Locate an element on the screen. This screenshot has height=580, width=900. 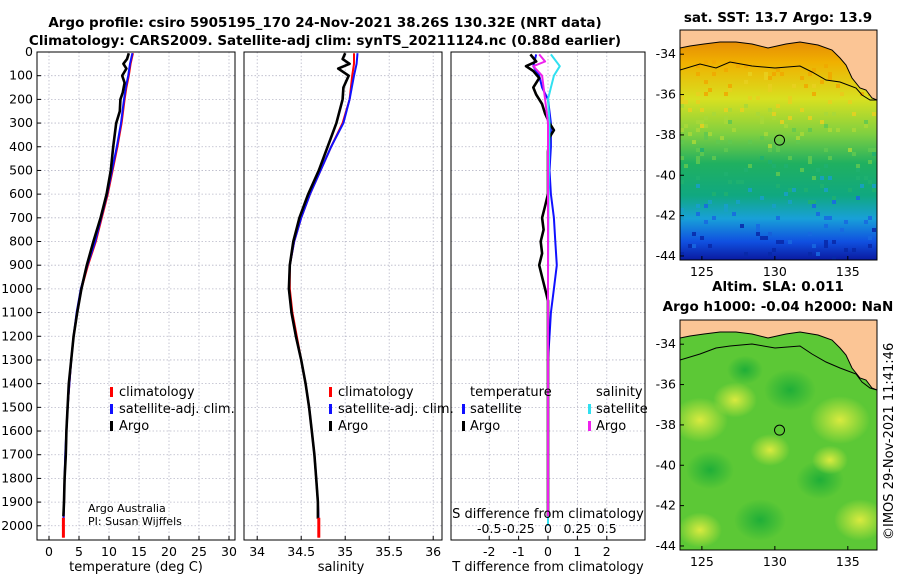
timestamp-watermark: ©IMOS 29-Nov-2021 11:41:46 is located at coordinates (889, 441).